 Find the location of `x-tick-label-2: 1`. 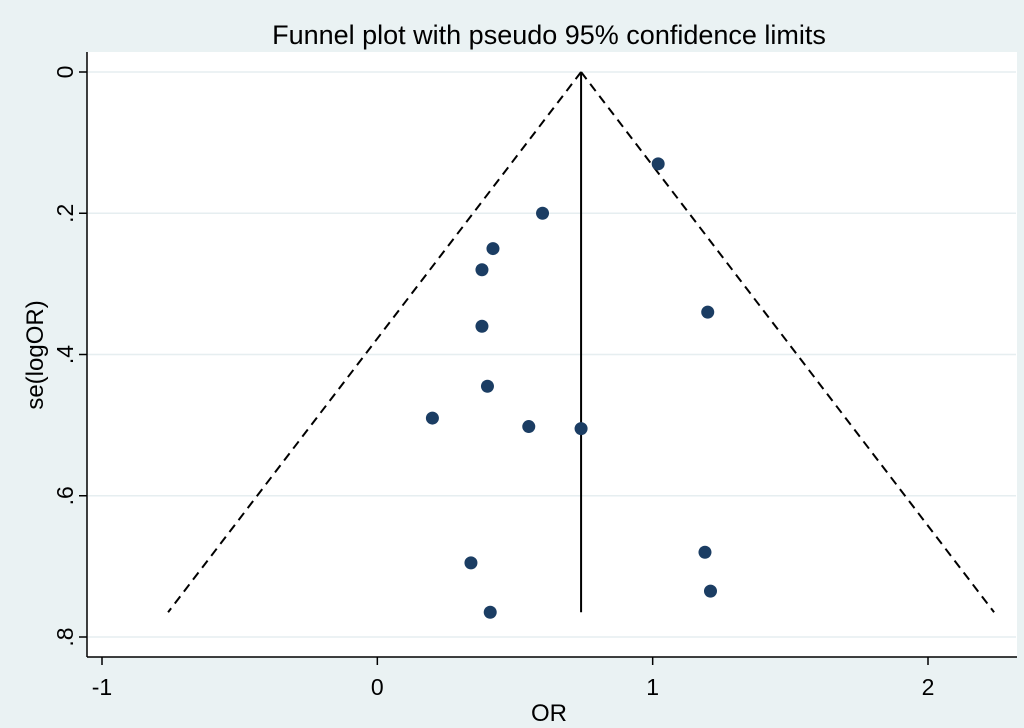

x-tick-label-2: 1 is located at coordinates (652, 687).